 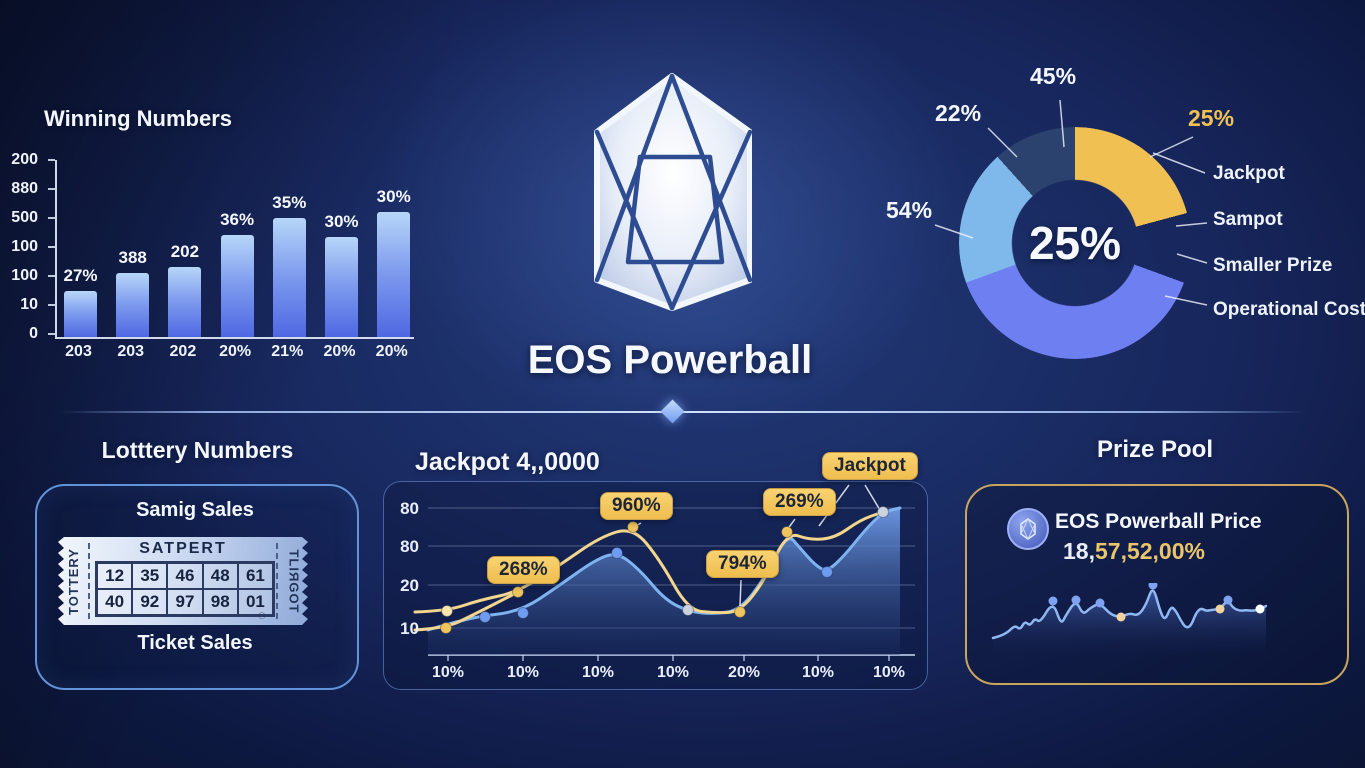 What do you see at coordinates (799, 502) in the screenshot?
I see `jackpot-badge: 269%` at bounding box center [799, 502].